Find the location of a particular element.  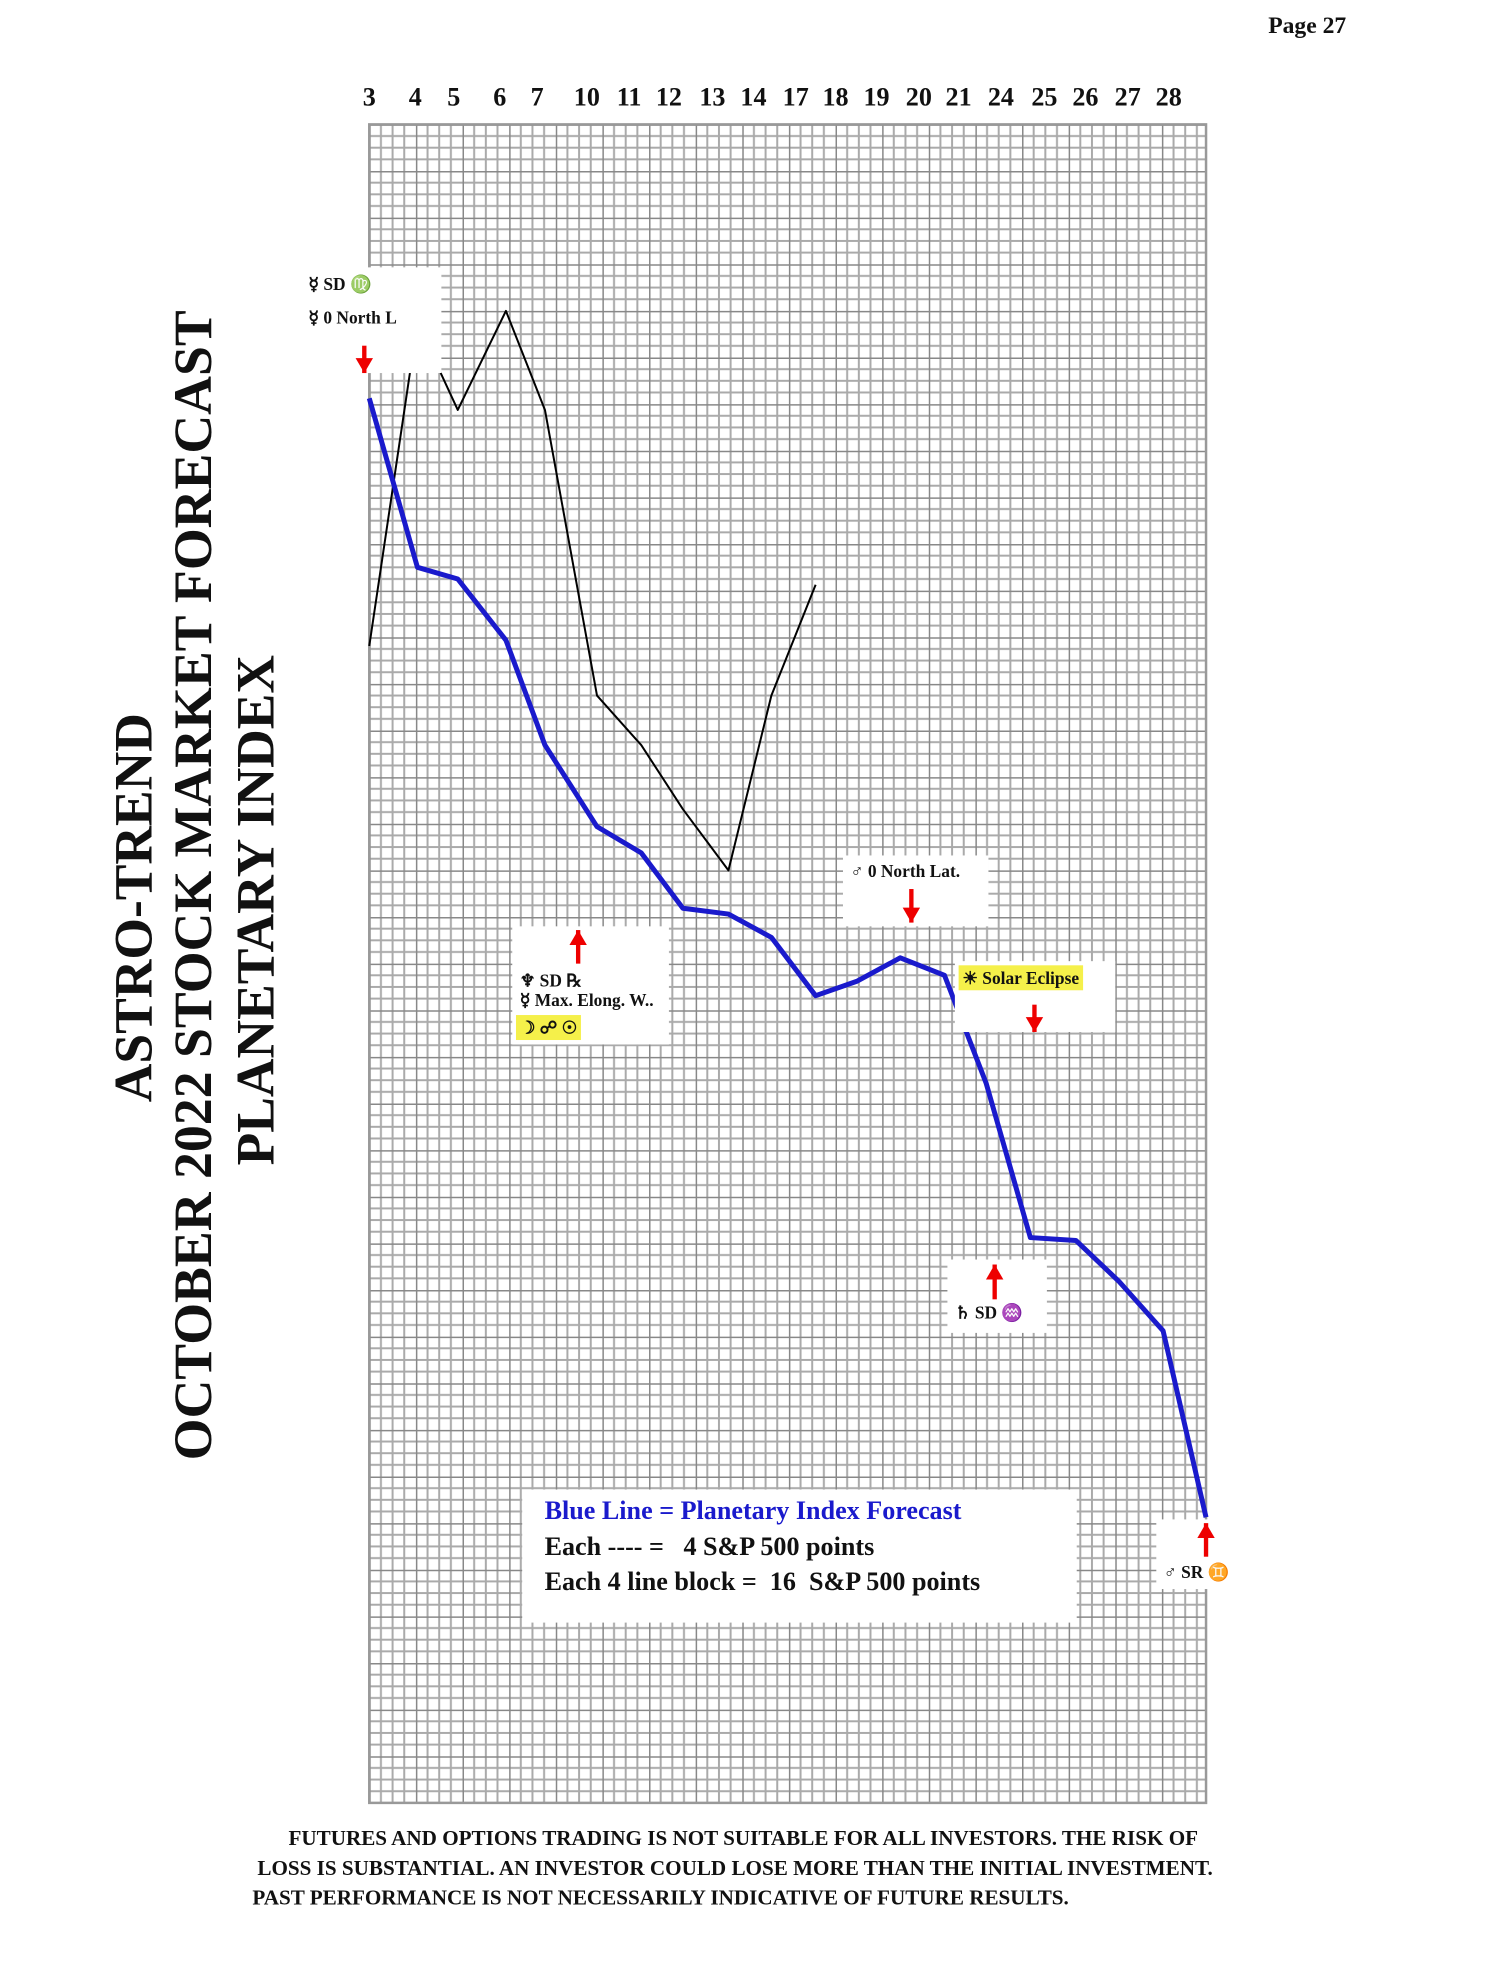

annotation-text: ♂ SR ♊ is located at coordinates (1197, 1572).